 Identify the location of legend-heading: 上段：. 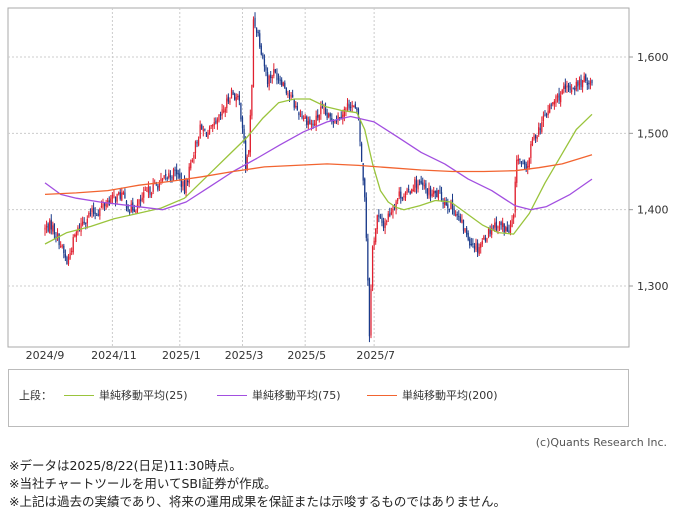
(35, 395).